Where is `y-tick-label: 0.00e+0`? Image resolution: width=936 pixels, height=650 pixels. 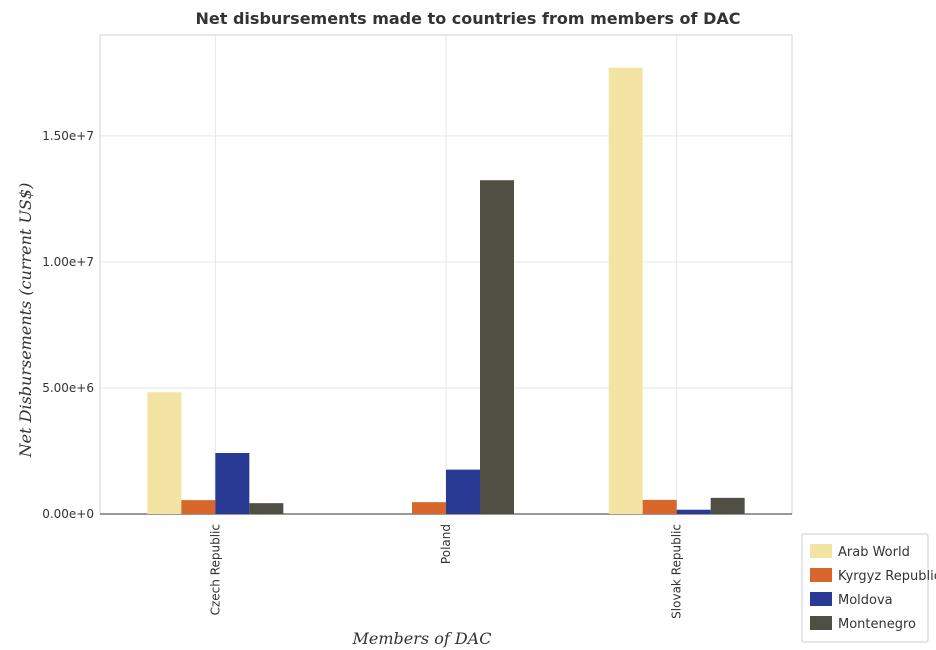 y-tick-label: 0.00e+0 is located at coordinates (68, 514).